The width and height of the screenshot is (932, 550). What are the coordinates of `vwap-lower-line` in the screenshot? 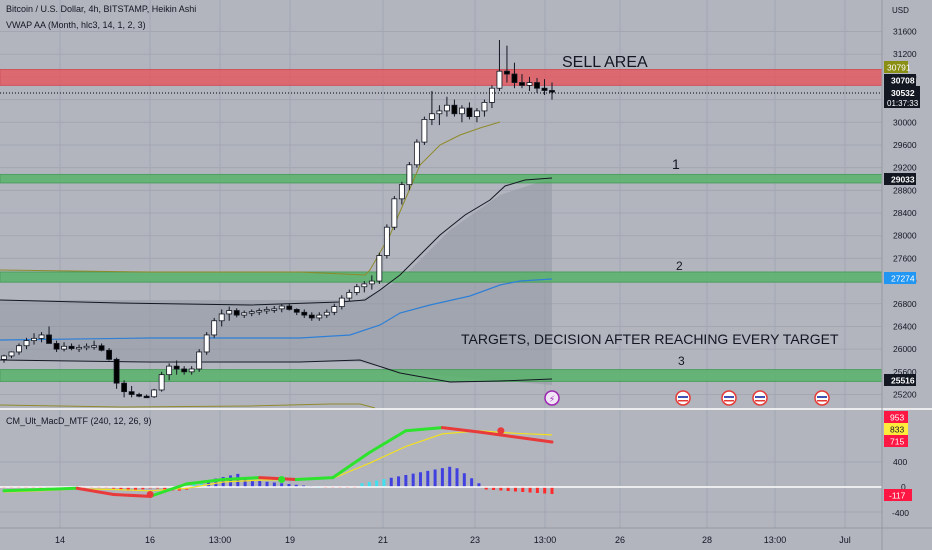 It's located at (276, 371).